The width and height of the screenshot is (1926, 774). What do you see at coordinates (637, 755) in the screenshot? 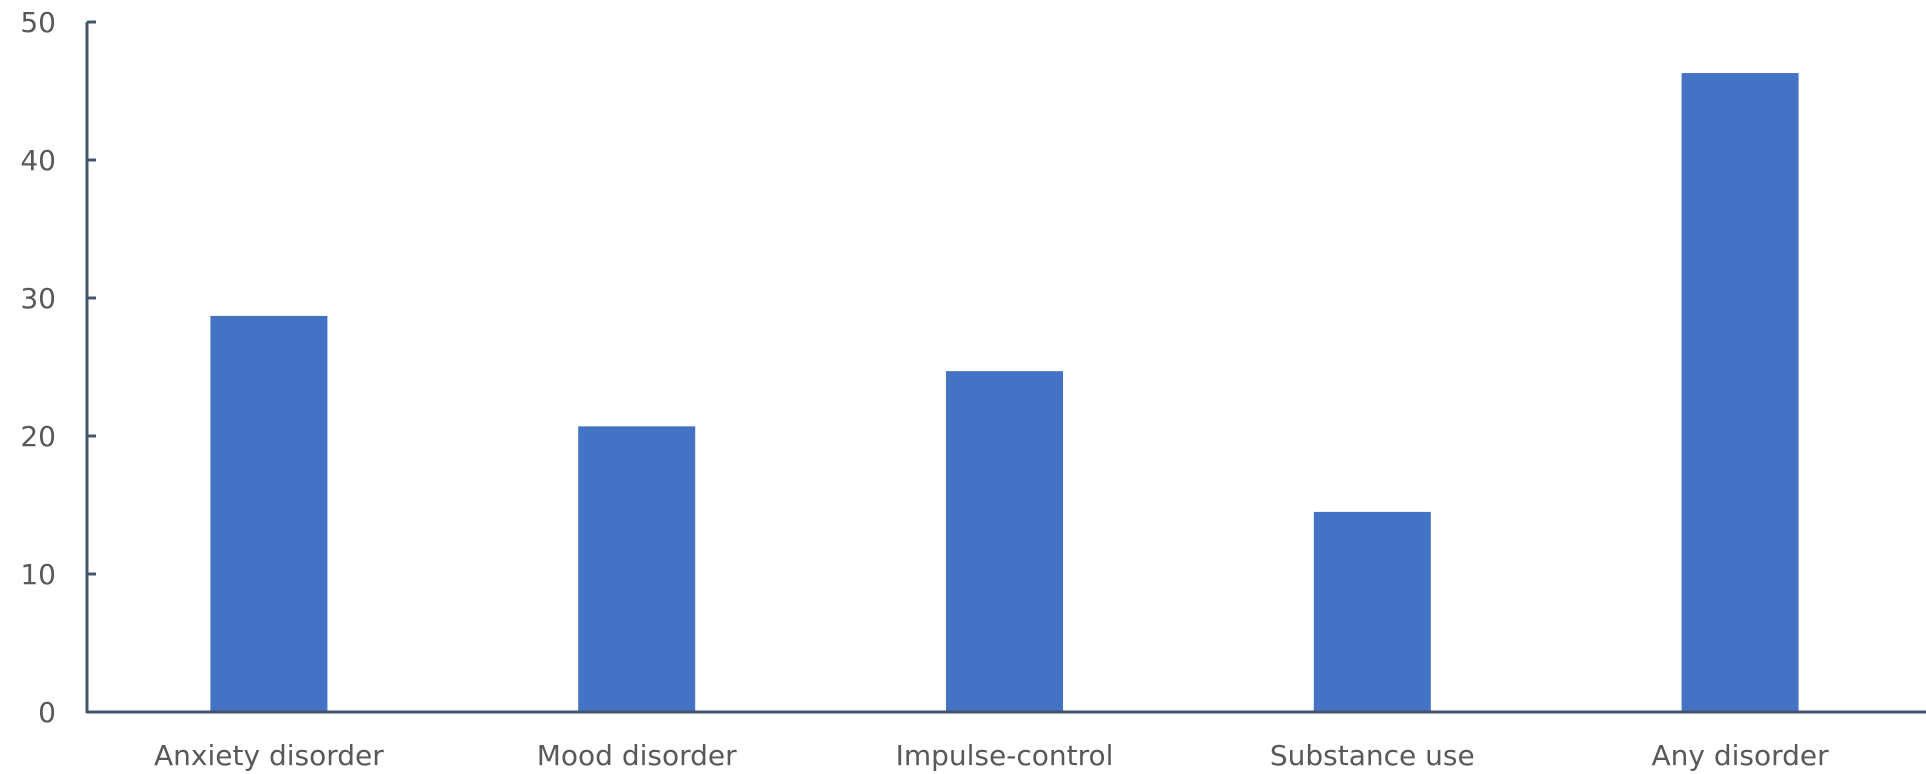
I see `x-tick-label: Mood disorder` at bounding box center [637, 755].